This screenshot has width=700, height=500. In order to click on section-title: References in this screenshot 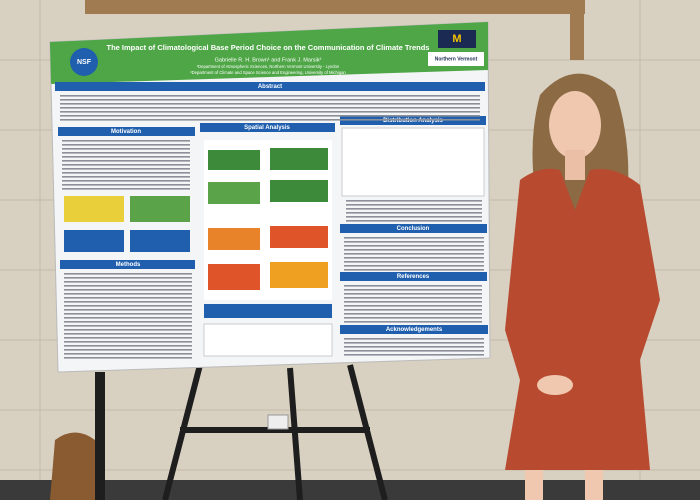, I will do `click(413, 277)`.